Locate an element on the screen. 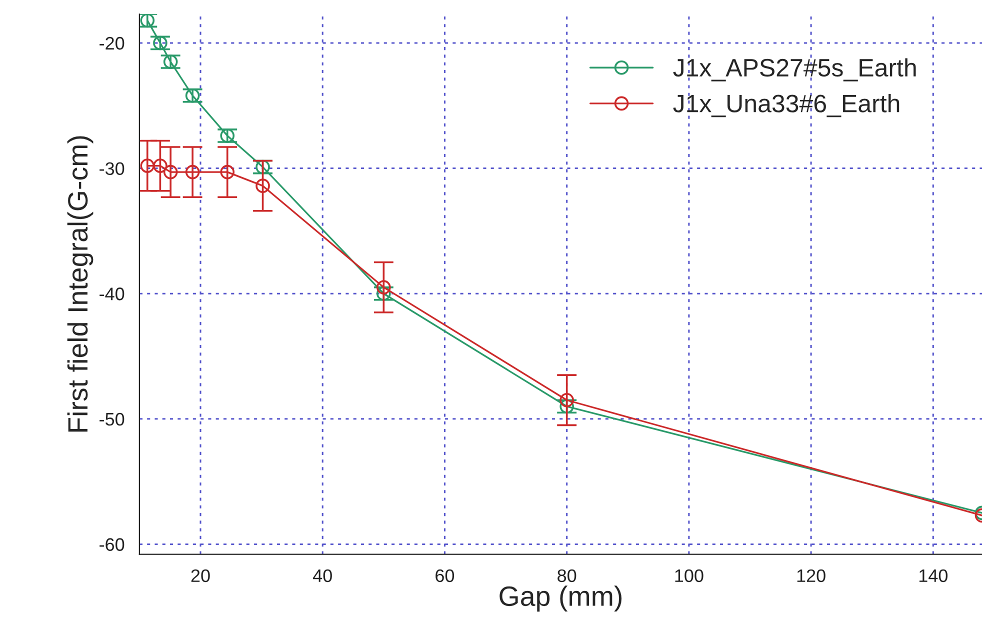  x-tick-label: 100 is located at coordinates (689, 575).